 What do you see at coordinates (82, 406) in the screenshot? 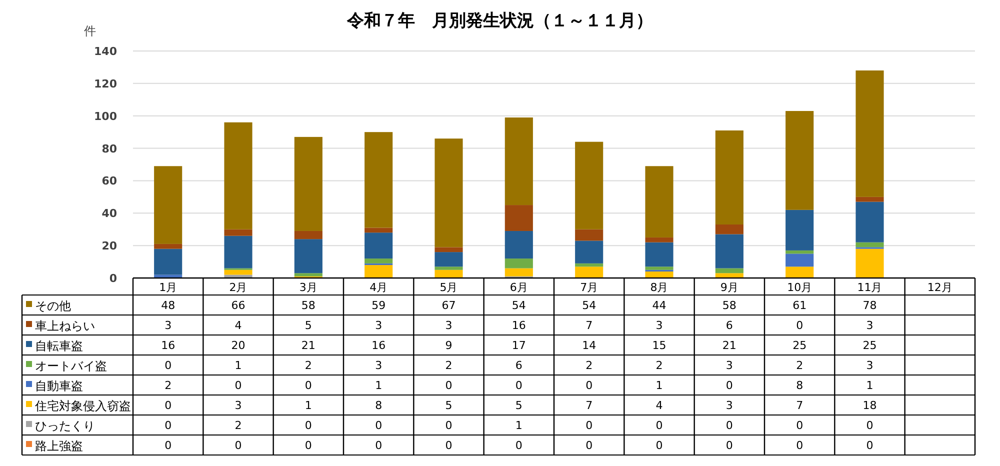
I see `legend-label: 住宅対象侵入窃盗` at bounding box center [82, 406].